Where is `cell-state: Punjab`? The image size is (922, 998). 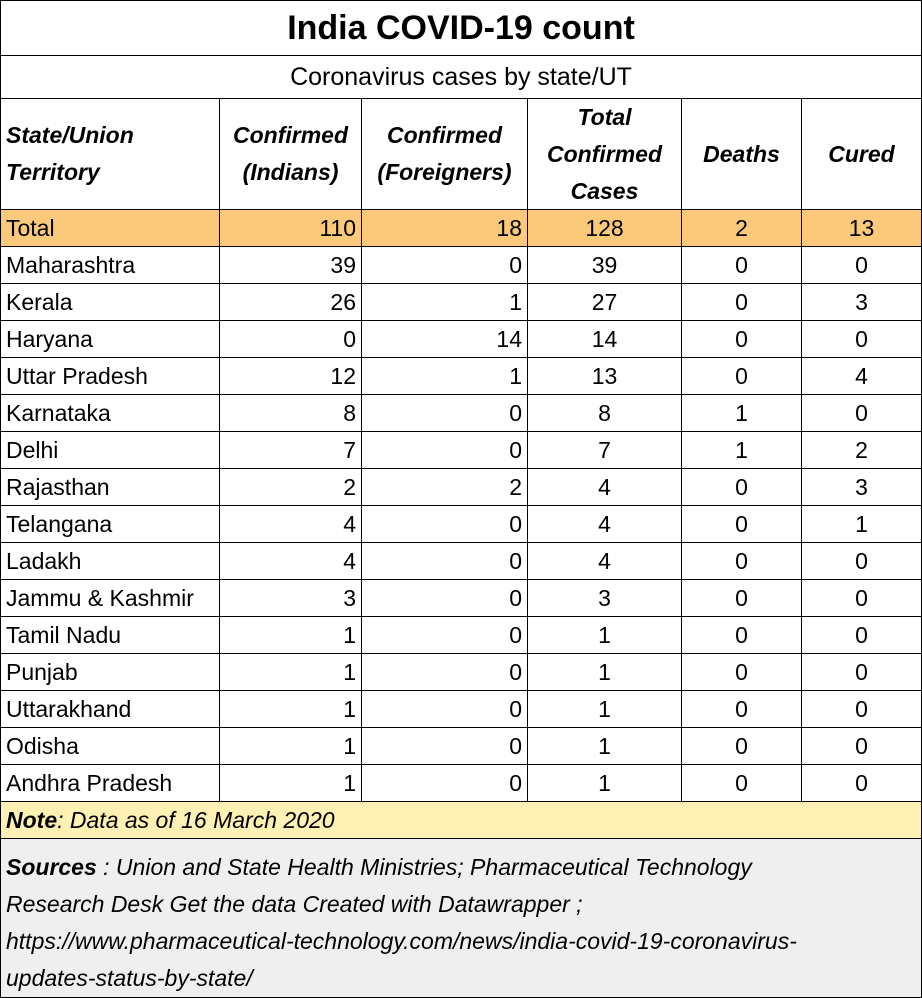
cell-state: Punjab is located at coordinates (110, 672).